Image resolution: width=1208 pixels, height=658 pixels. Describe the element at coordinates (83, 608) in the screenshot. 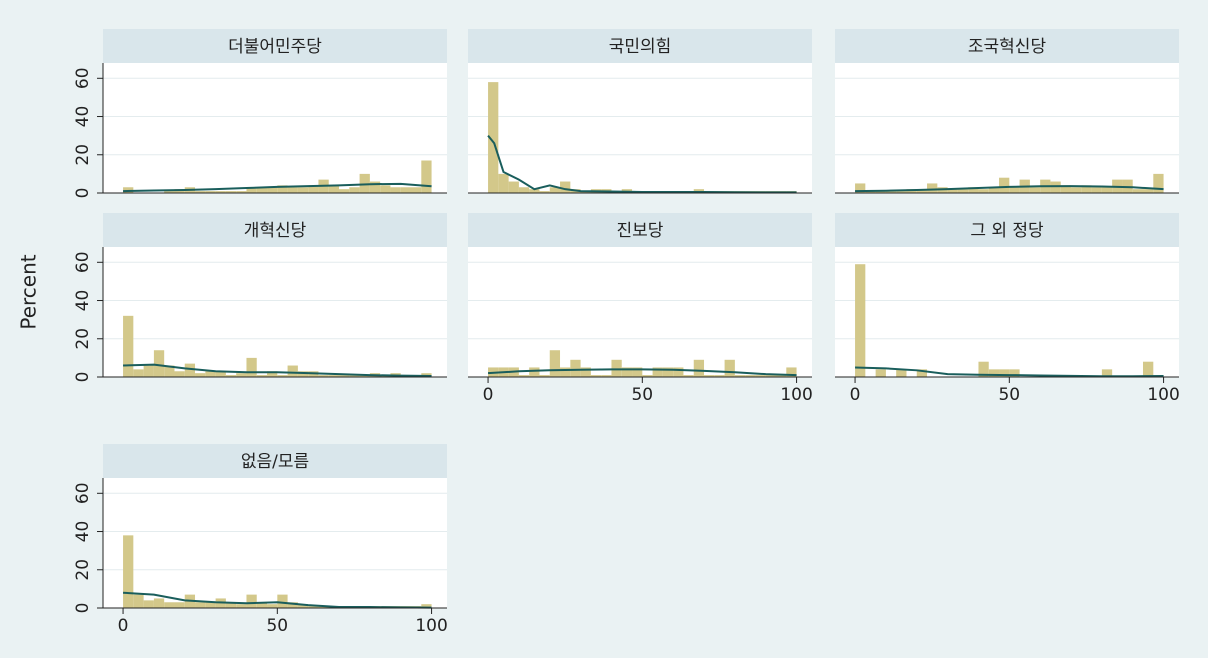

I see `y-tick-label: 0` at that location.